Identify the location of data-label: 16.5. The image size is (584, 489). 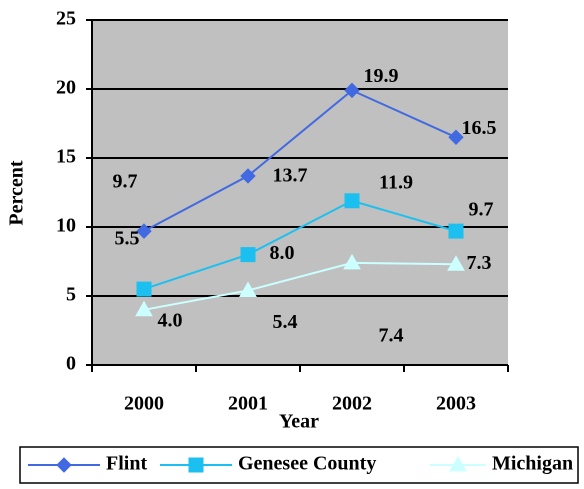
(479, 128).